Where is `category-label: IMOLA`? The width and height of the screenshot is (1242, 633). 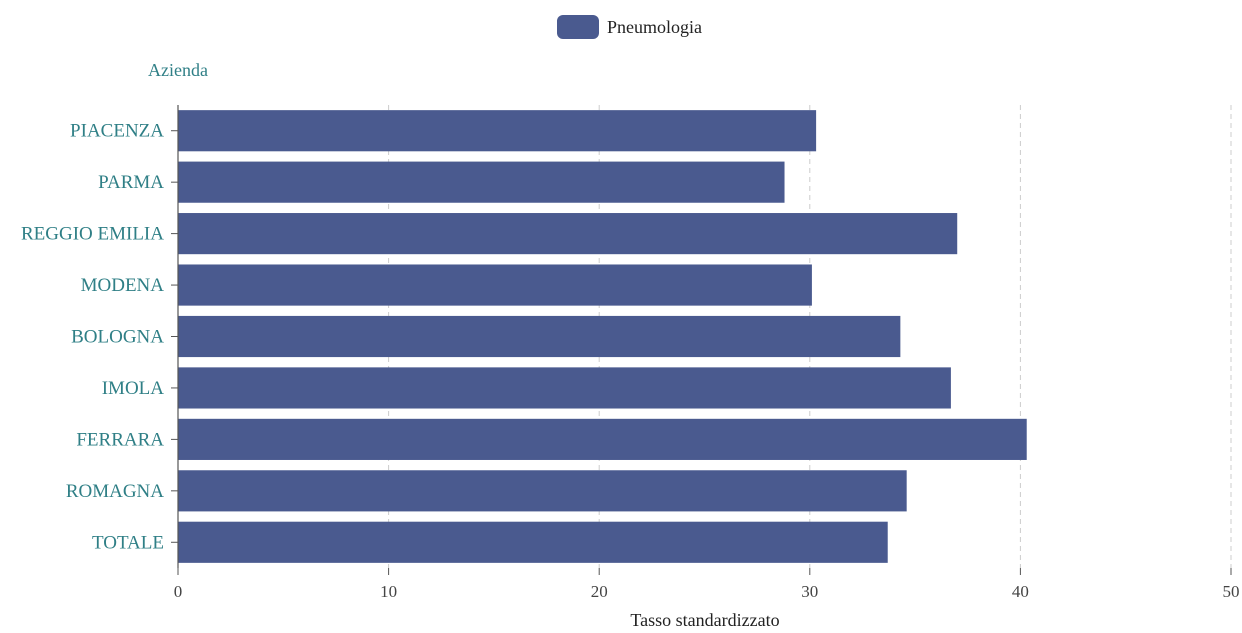 category-label: IMOLA is located at coordinates (133, 388).